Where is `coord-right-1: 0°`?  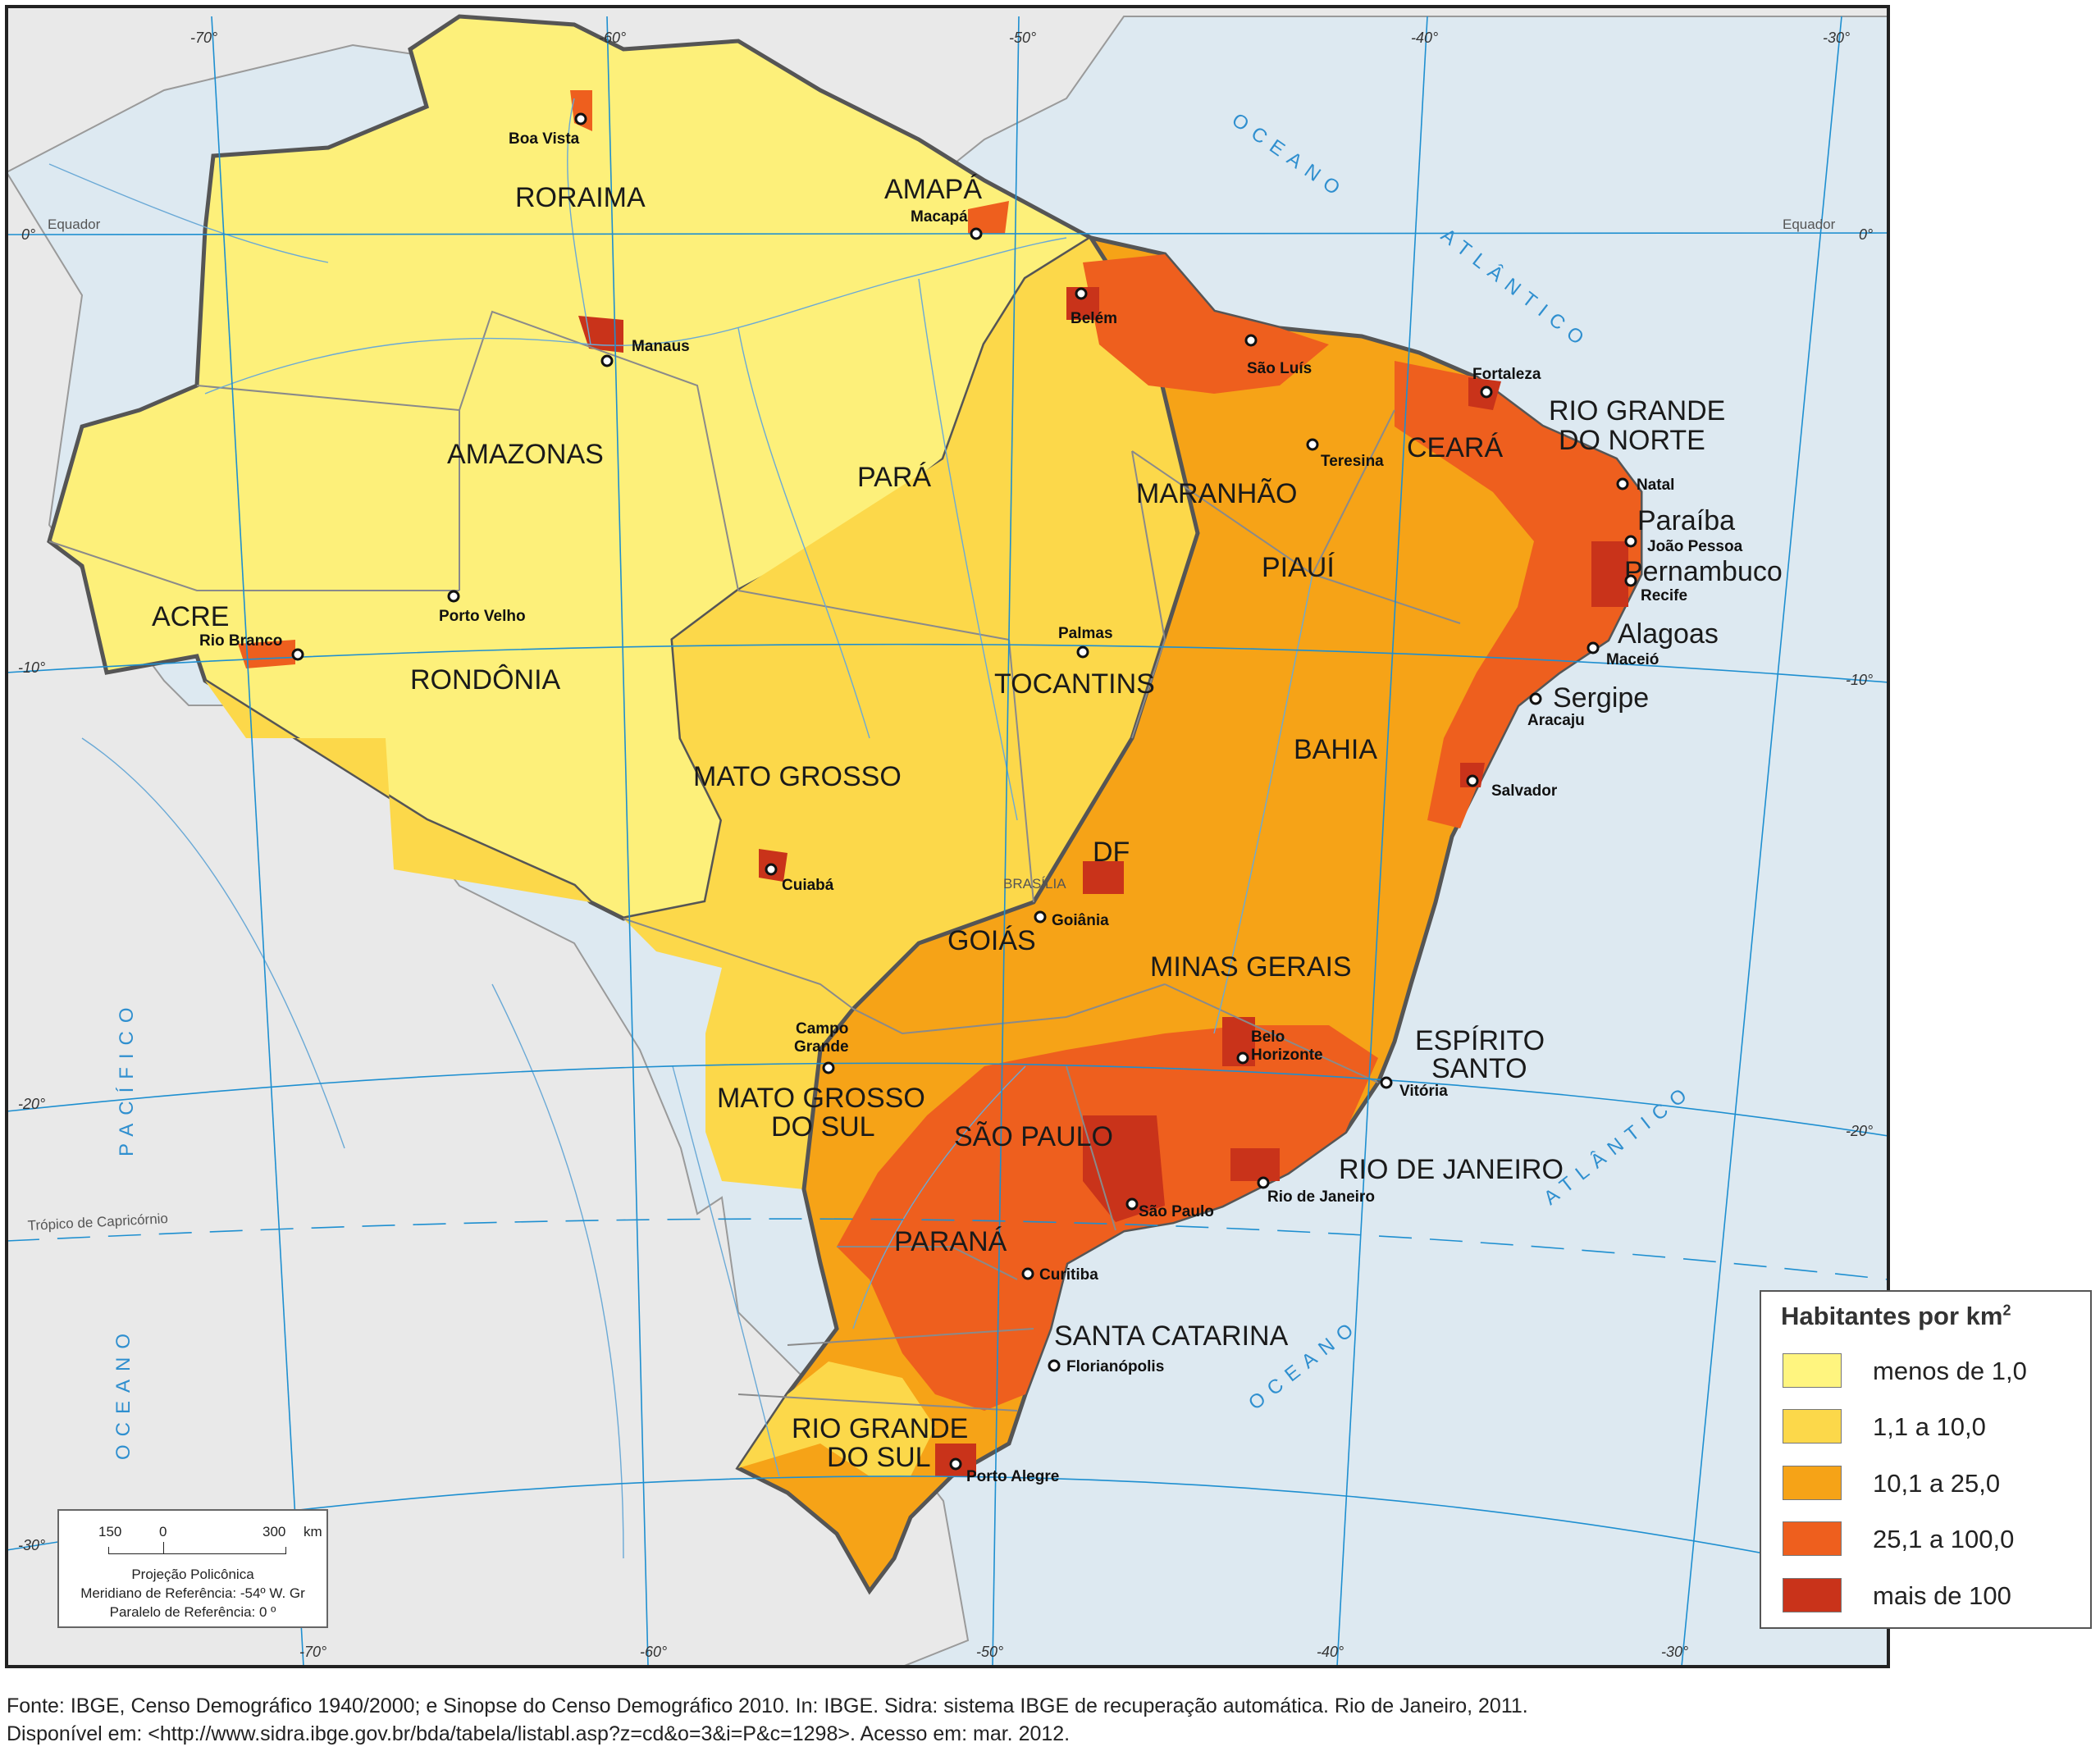
coord-right-1: 0° is located at coordinates (1866, 235).